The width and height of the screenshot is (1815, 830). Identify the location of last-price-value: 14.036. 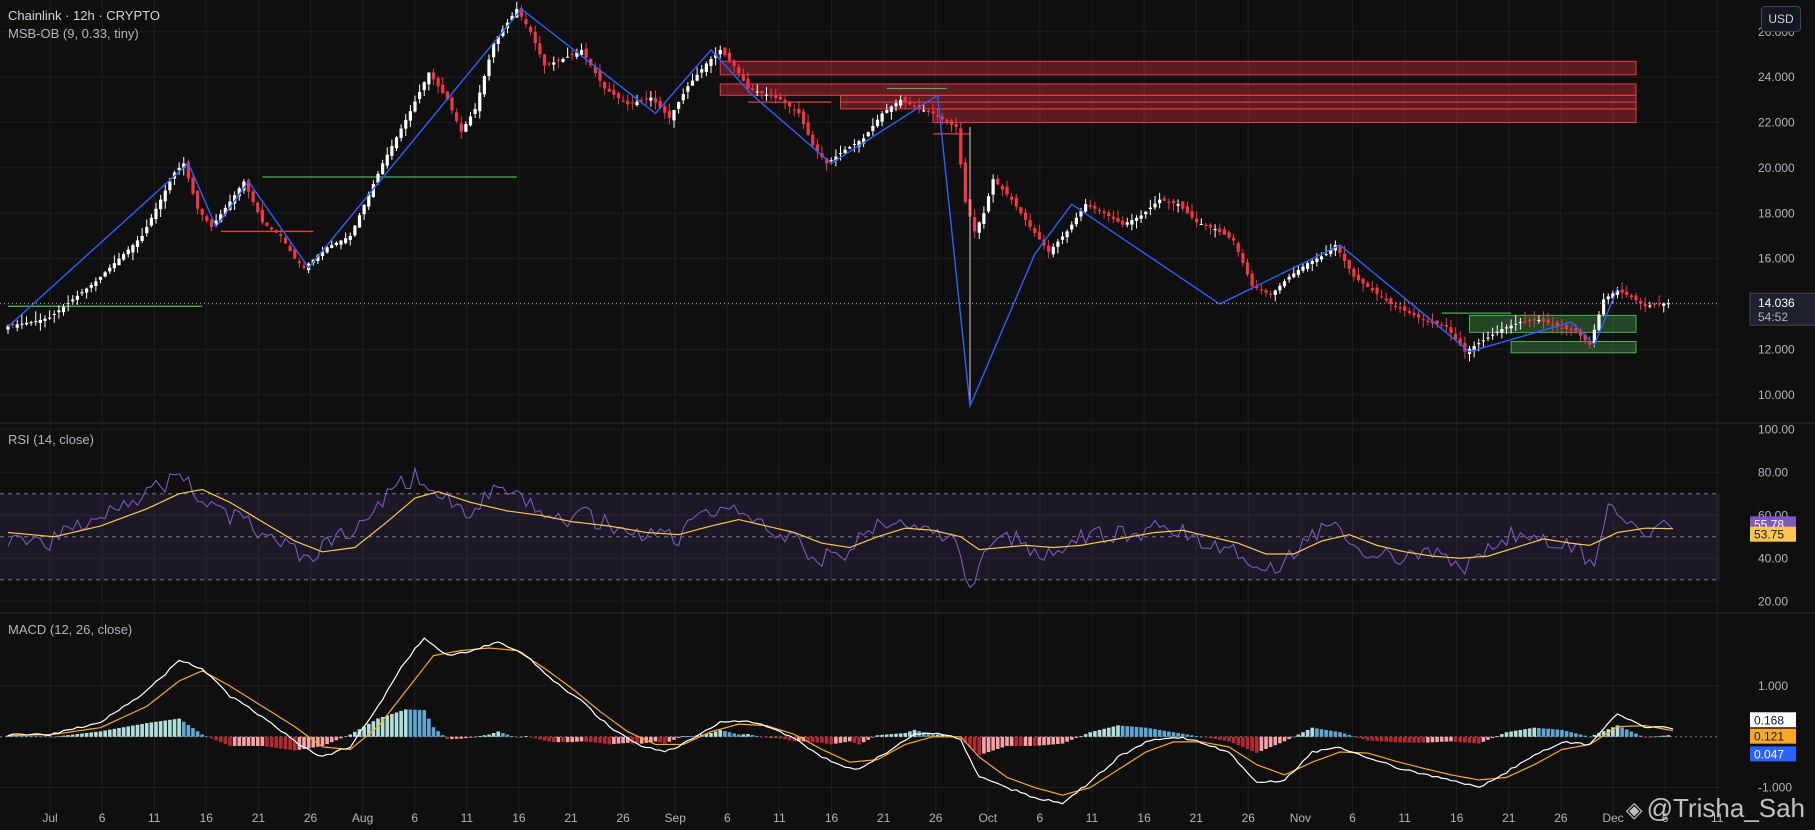
(1776, 303).